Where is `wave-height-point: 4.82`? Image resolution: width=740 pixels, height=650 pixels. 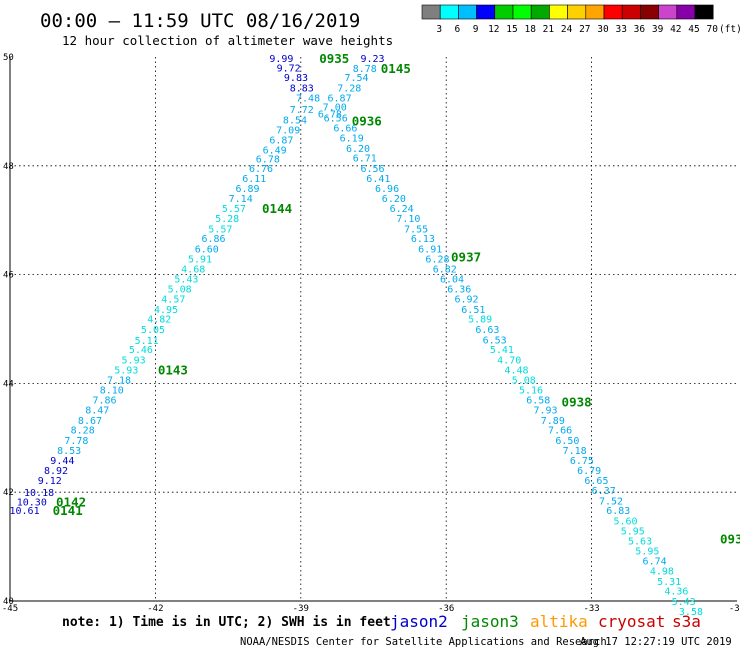 wave-height-point: 4.82 is located at coordinates (159, 320).